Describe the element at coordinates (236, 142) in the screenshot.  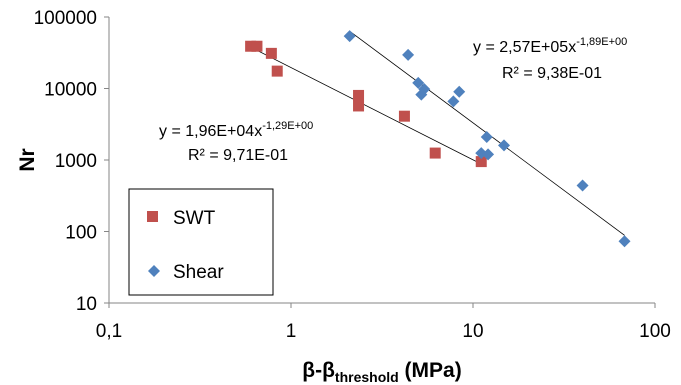
I see `swt-equation-label: y = 1,96E+04x-1,29E+00 R² = 9,71E-01` at that location.